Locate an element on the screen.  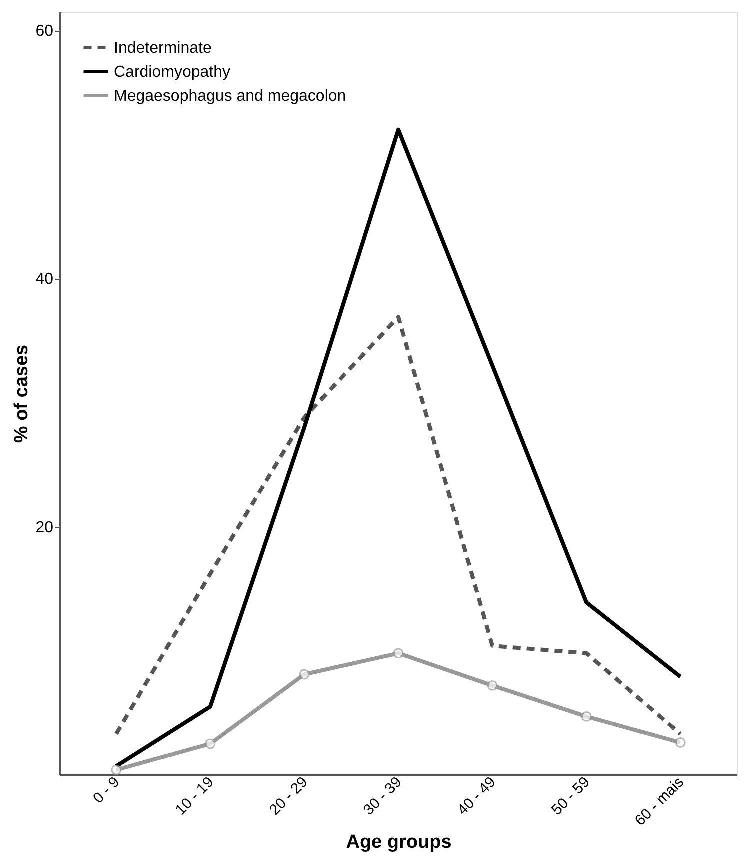
x-tick-label: 0 - 9 is located at coordinates (107, 791).